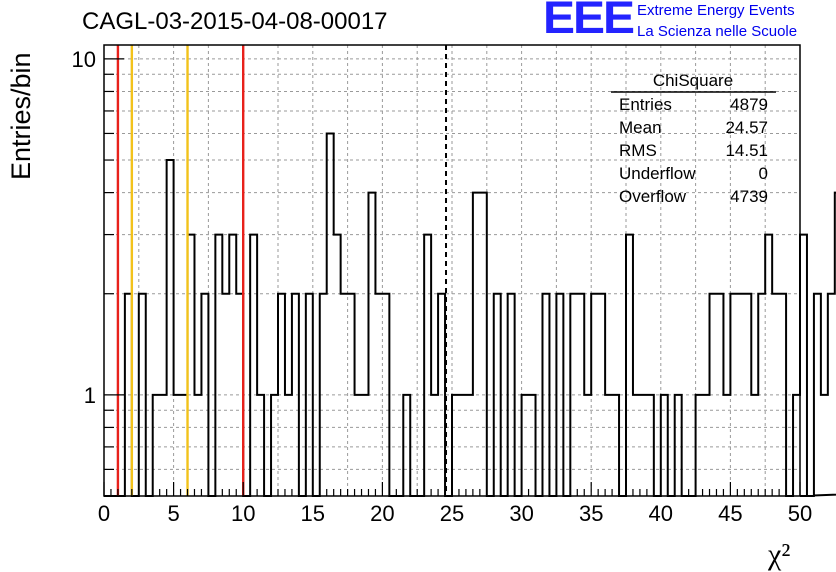  Describe the element at coordinates (746, 150) in the screenshot. I see `stats-value-rms: 14.51` at that location.